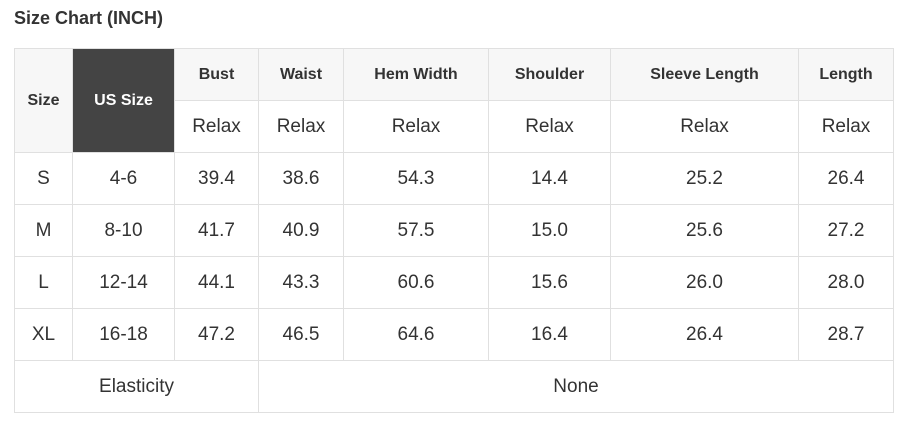 This screenshot has height=430, width=908. Describe the element at coordinates (416, 74) in the screenshot. I see `header-hem-width: Hem Width` at that location.